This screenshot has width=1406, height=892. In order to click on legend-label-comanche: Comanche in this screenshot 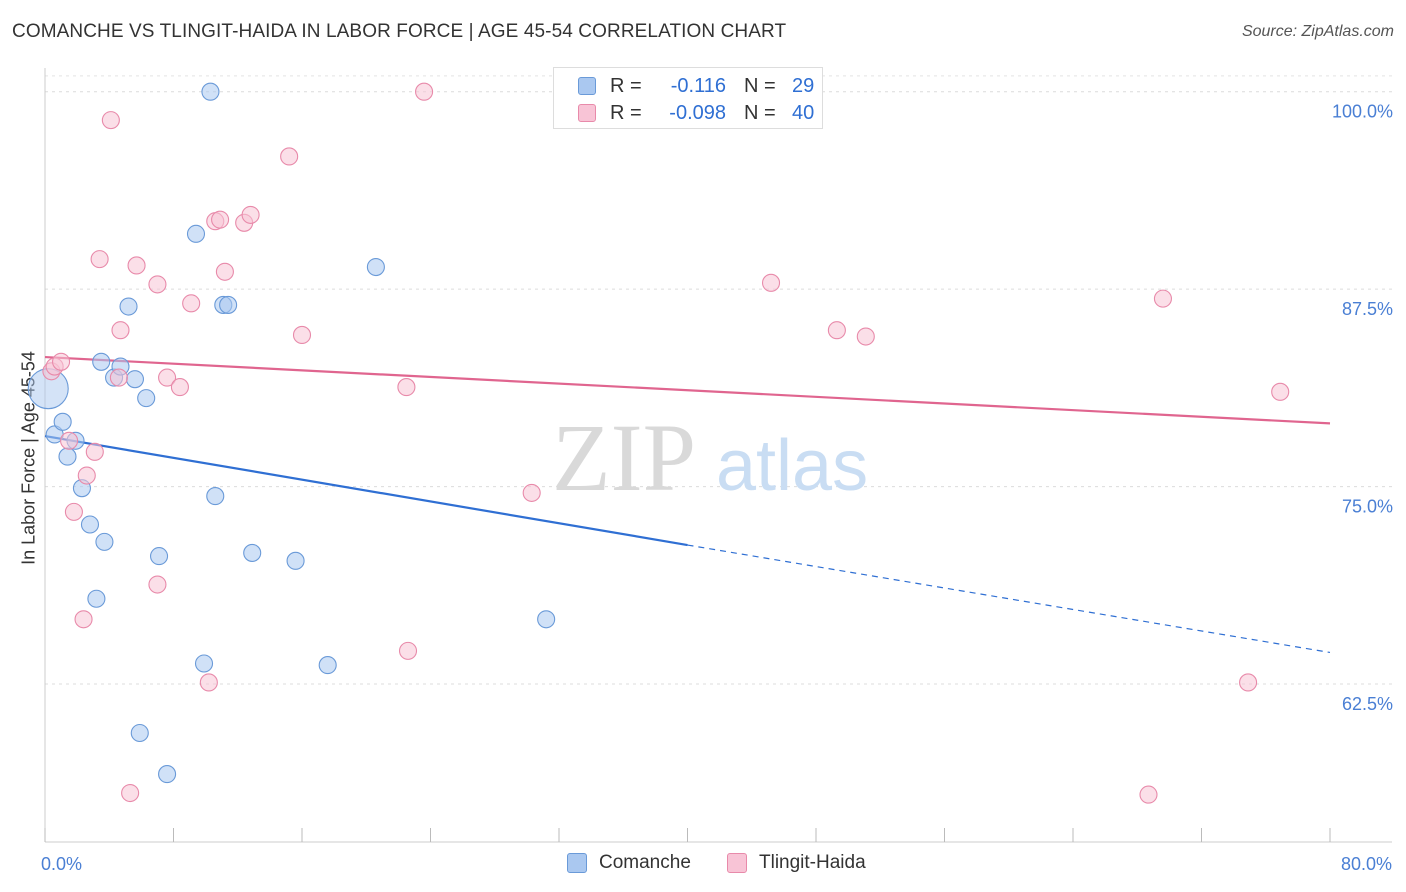, I will do `click(645, 862)`.